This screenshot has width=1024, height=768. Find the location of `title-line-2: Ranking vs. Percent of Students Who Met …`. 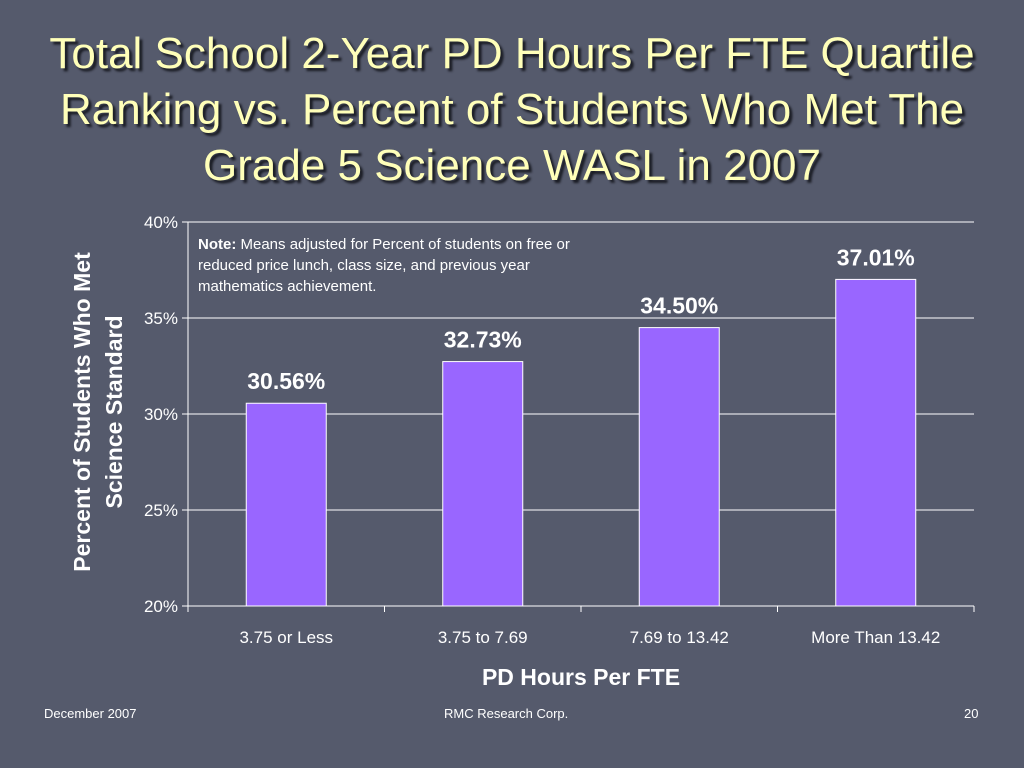

title-line-2: Ranking vs. Percent of Students Who Met … is located at coordinates (512, 109).